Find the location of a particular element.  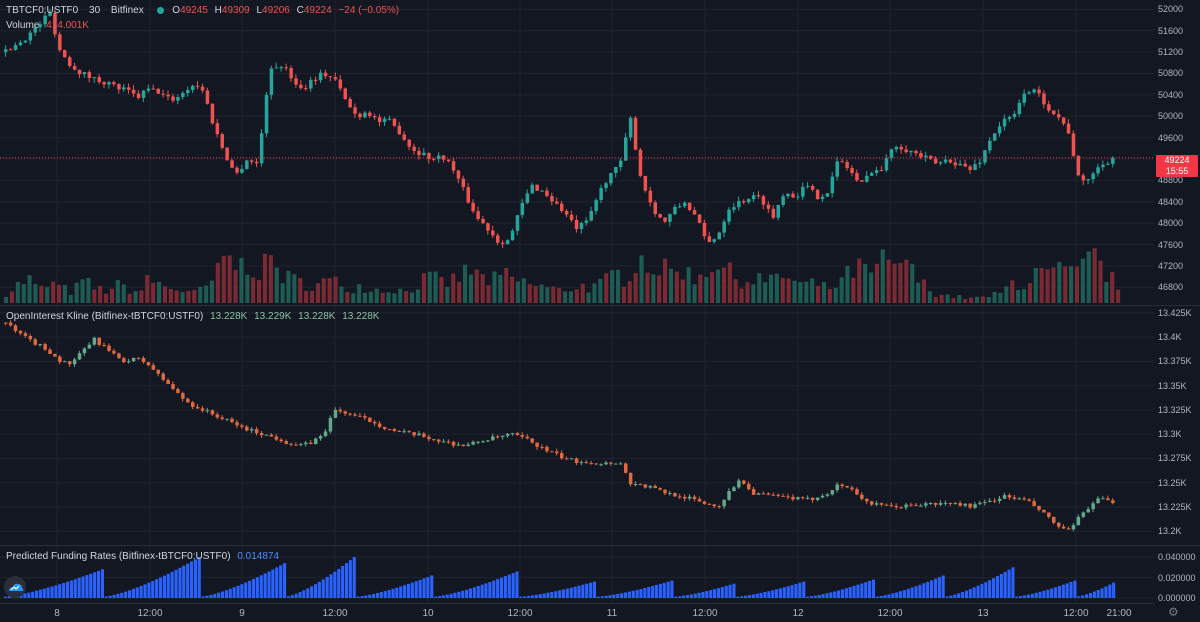

symbol-label: TBTCF0:USTF0 is located at coordinates (42, 10).